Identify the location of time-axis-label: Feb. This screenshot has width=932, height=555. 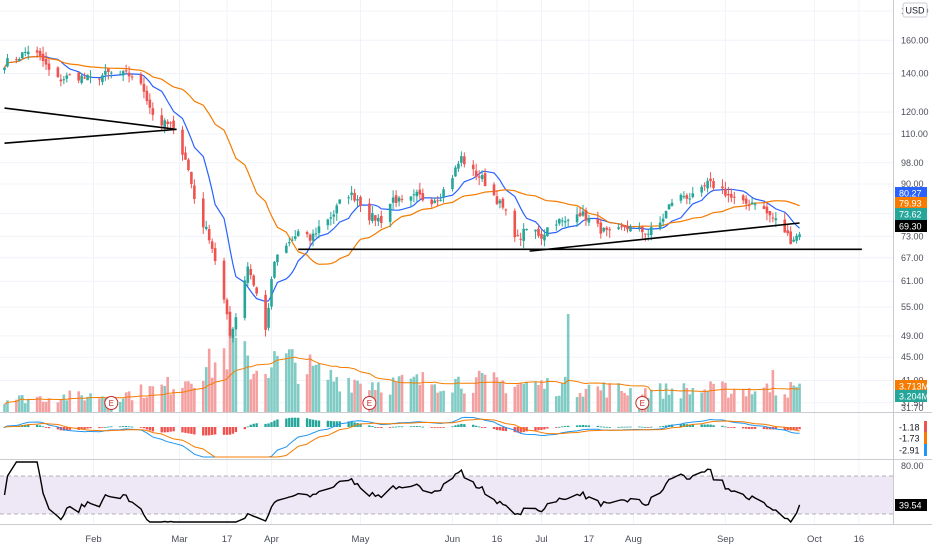
(93, 539).